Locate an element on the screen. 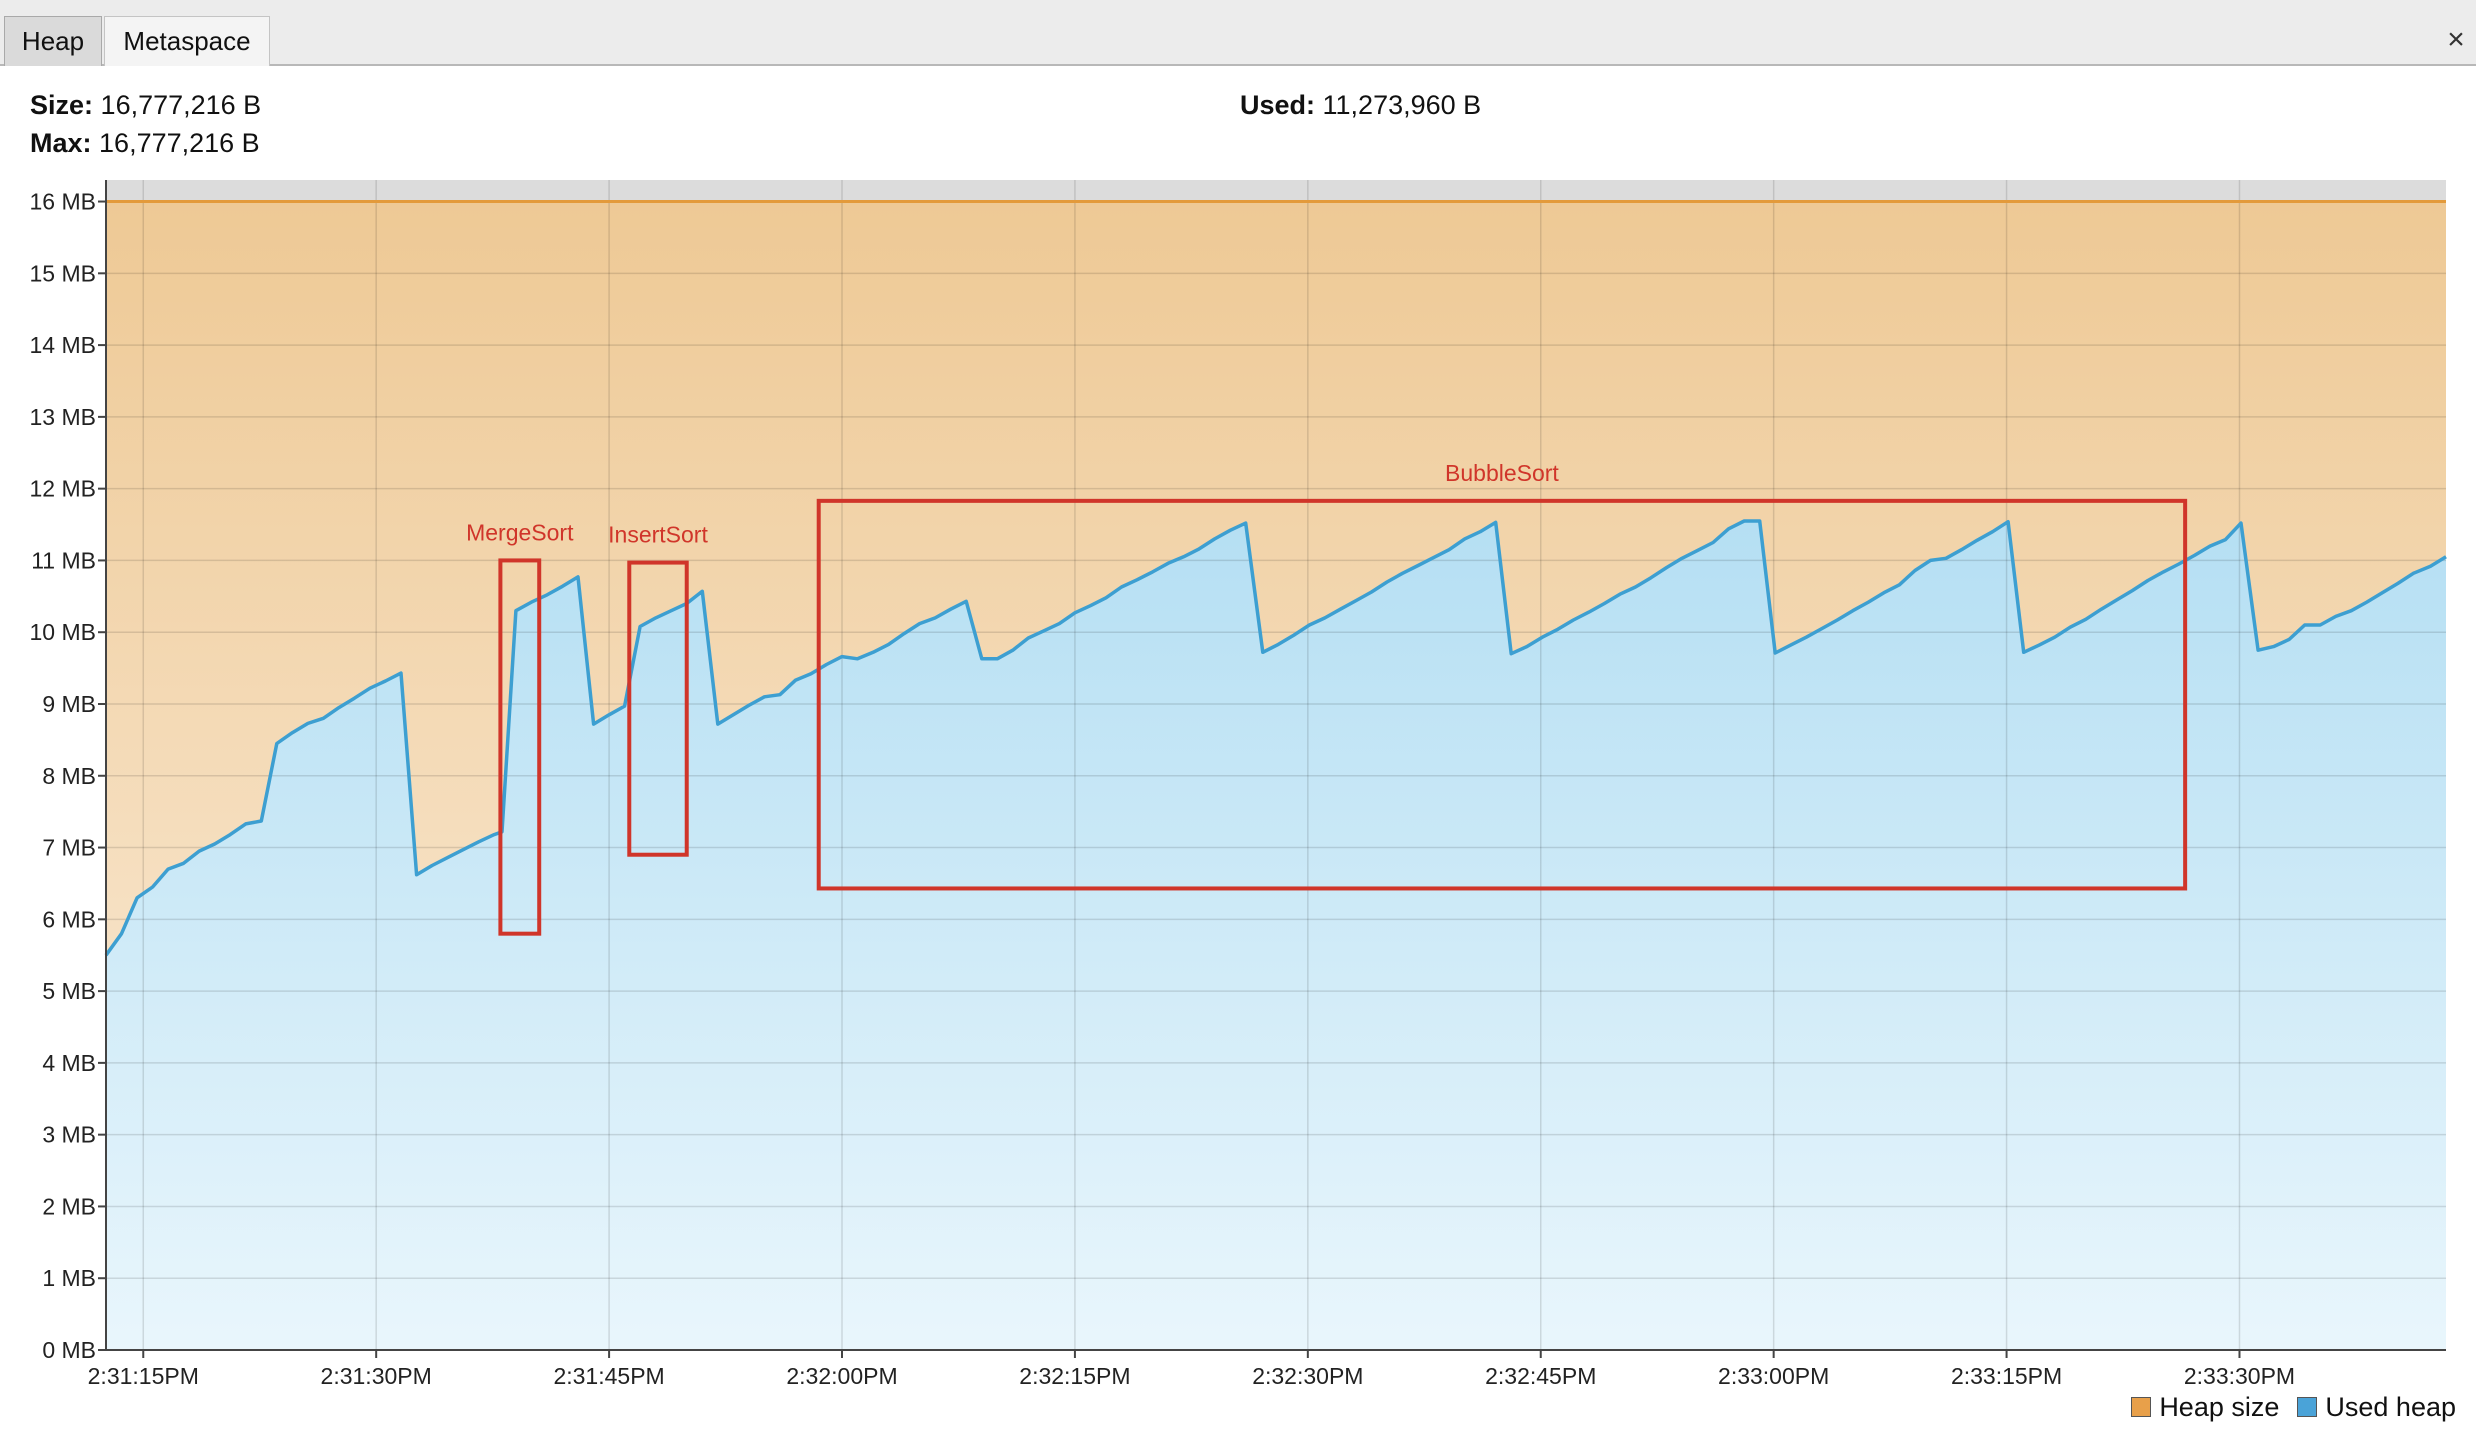  y-tick-label: 15 MB is located at coordinates (63, 273).